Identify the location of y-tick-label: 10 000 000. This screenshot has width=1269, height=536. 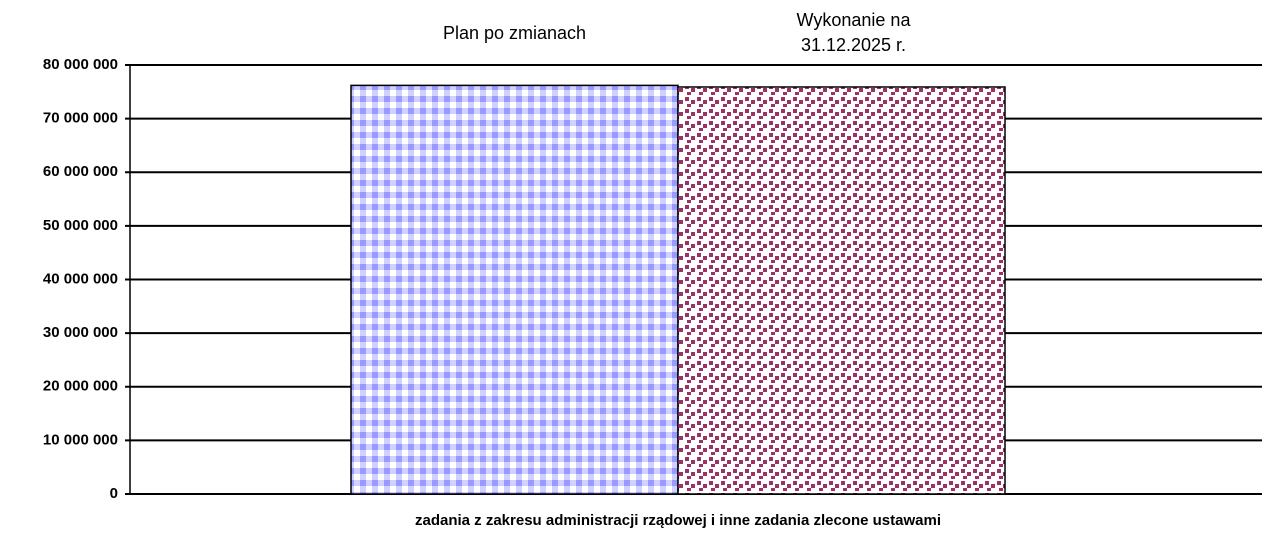
(80, 439).